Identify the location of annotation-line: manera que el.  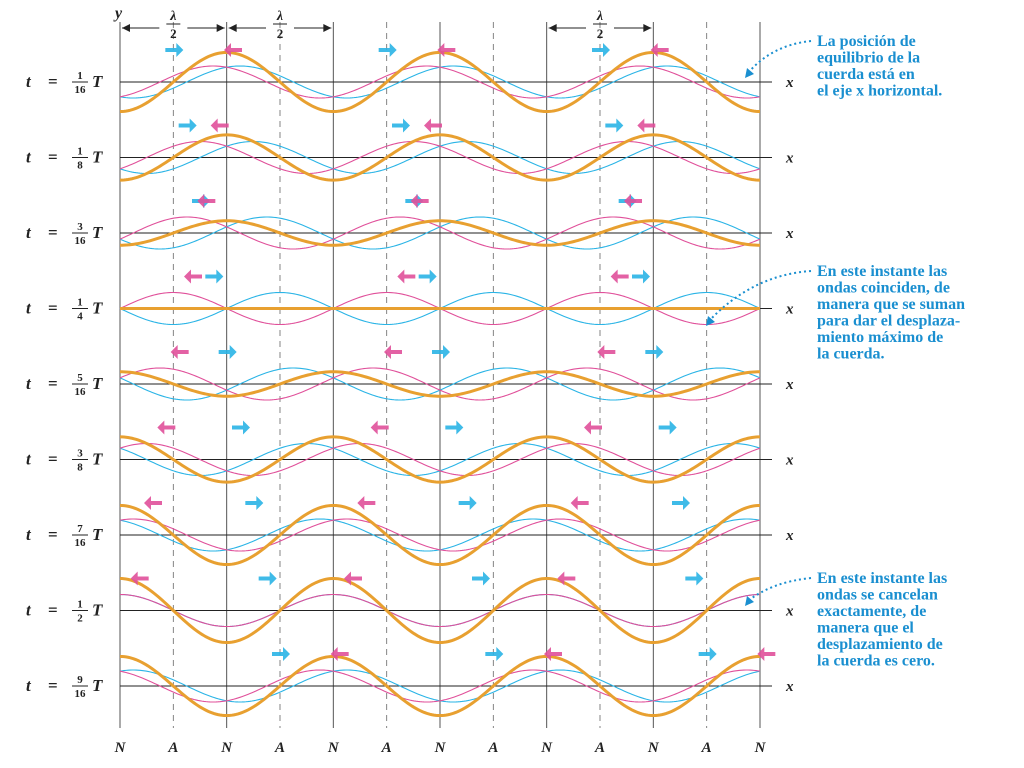
(865, 628).